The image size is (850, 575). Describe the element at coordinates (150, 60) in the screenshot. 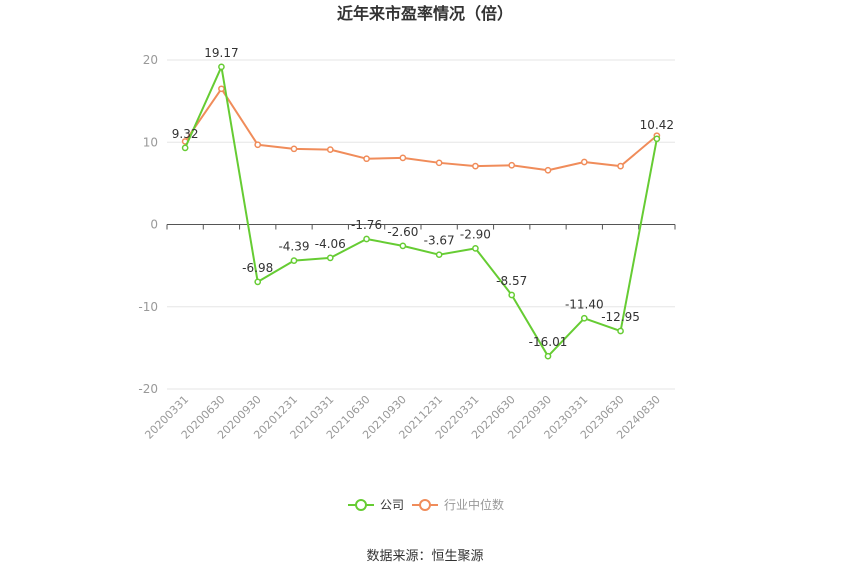

I see `y-tick-label: 20` at that location.